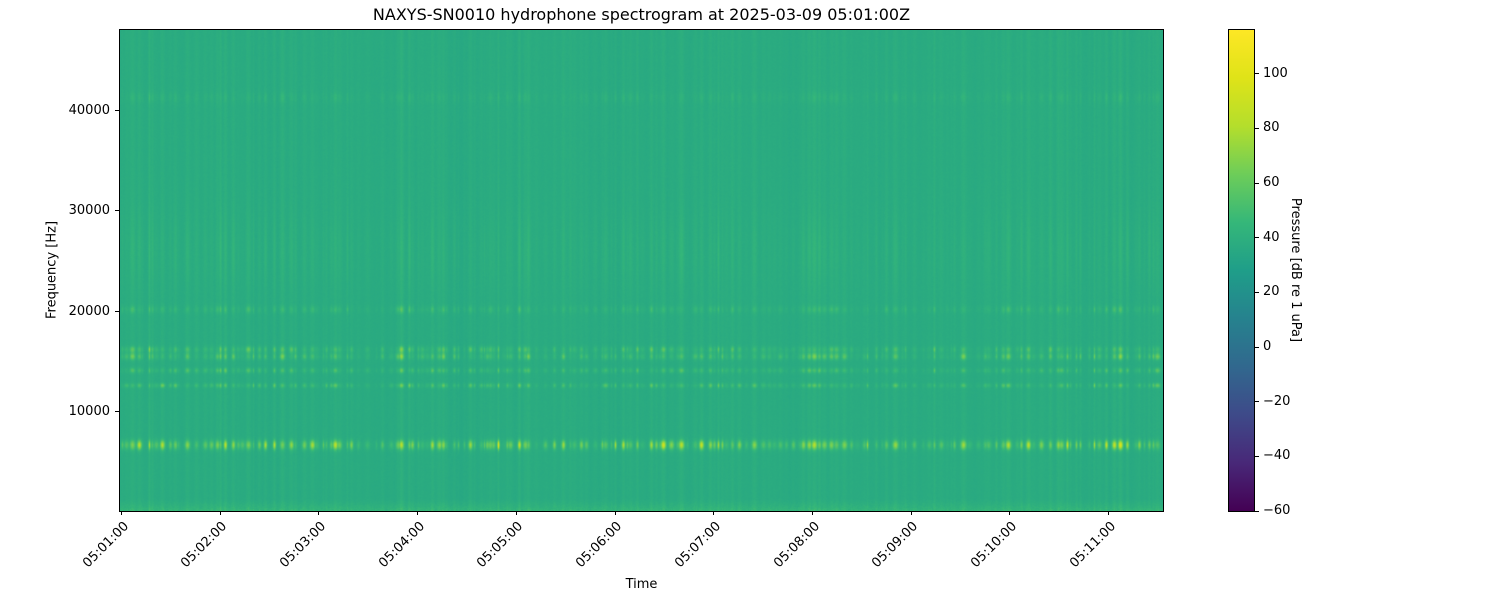 The height and width of the screenshot is (600, 1500). I want to click on y-tick-label: 40000, so click(89, 111).